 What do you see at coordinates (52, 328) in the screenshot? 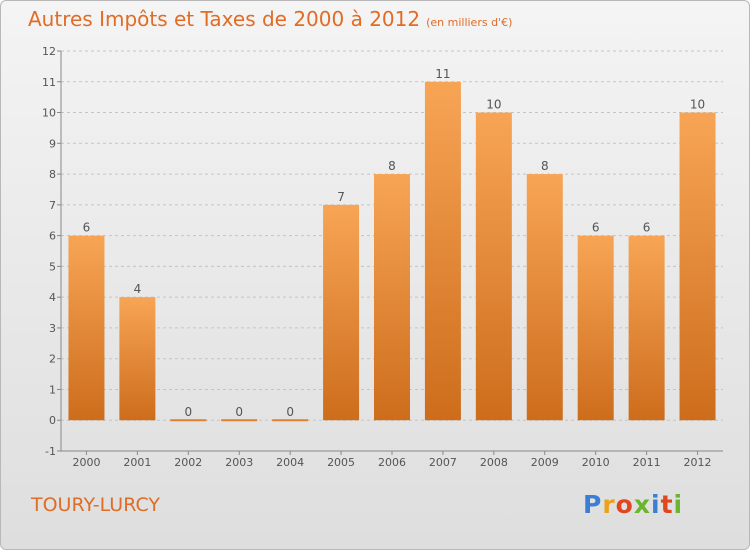
I see `y-tick-label: 3` at bounding box center [52, 328].